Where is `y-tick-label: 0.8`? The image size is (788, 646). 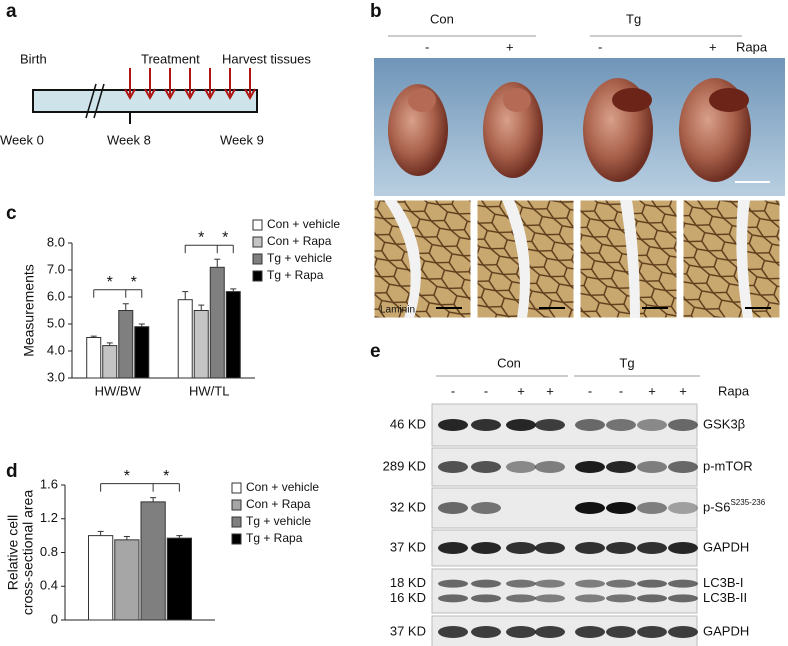
y-tick-label: 0.8 is located at coordinates (49, 551).